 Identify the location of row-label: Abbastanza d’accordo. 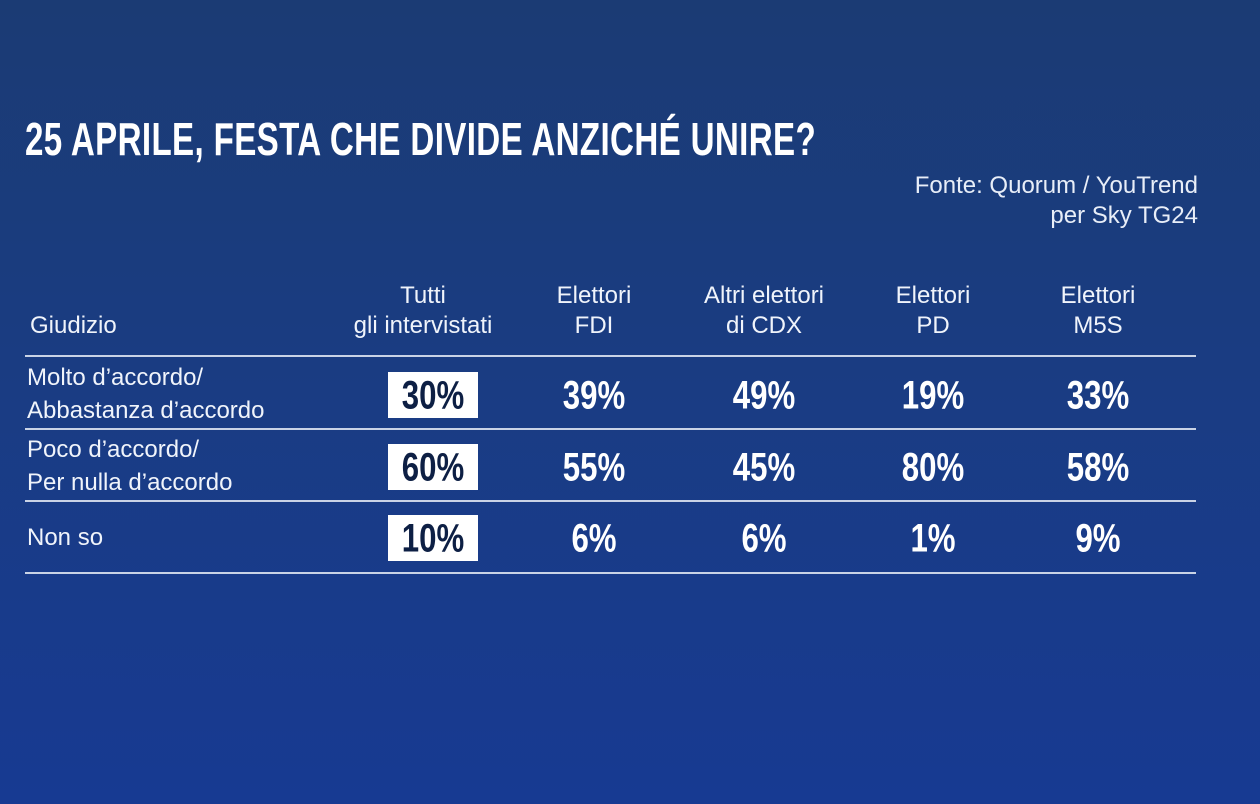
(146, 410).